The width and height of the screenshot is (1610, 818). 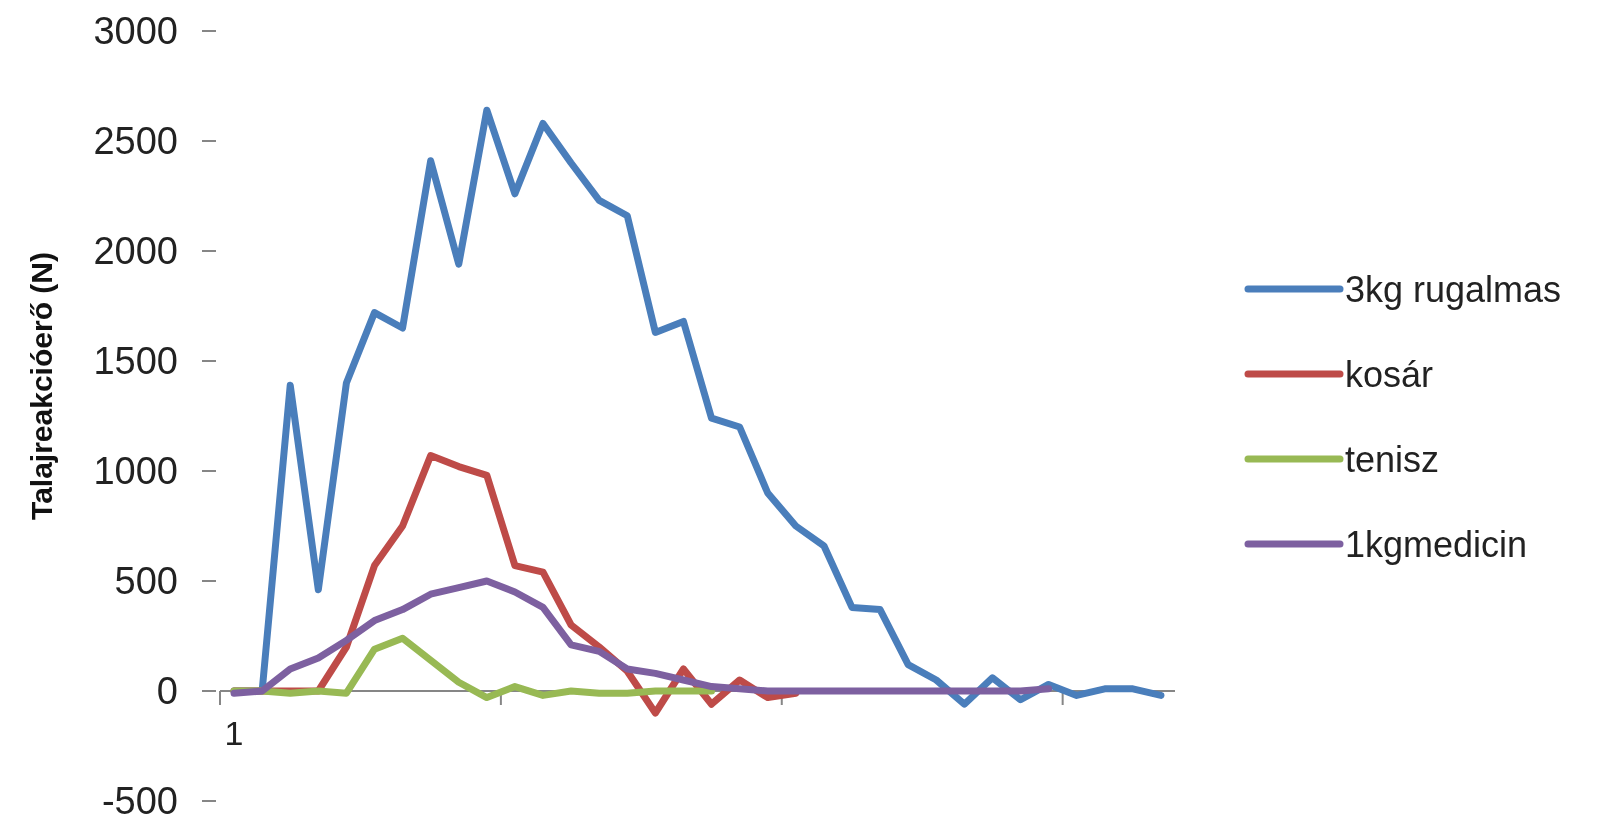 I want to click on y-tick-label: 1000, so click(x=135, y=471).